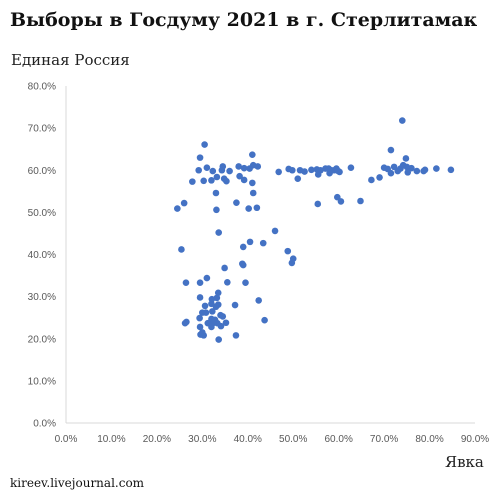  Describe the element at coordinates (464, 462) in the screenshot. I see `x-axis-label: Явка` at that location.